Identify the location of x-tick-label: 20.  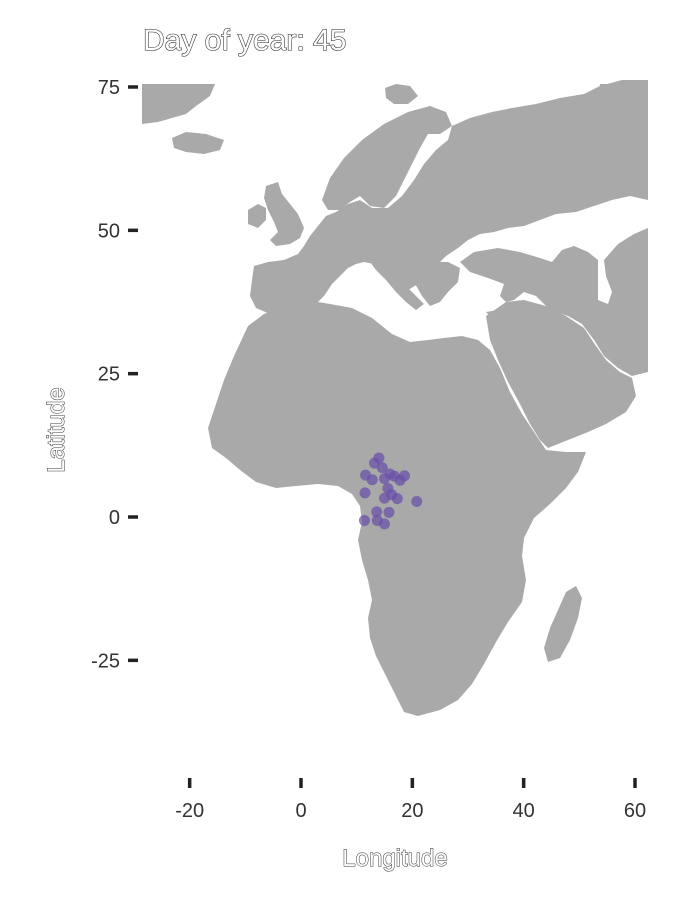
(412, 811).